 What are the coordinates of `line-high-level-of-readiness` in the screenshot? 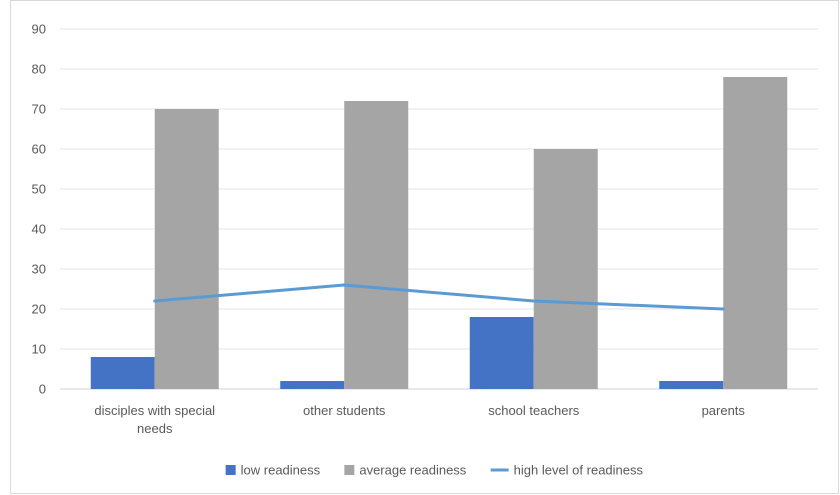 It's located at (439, 297).